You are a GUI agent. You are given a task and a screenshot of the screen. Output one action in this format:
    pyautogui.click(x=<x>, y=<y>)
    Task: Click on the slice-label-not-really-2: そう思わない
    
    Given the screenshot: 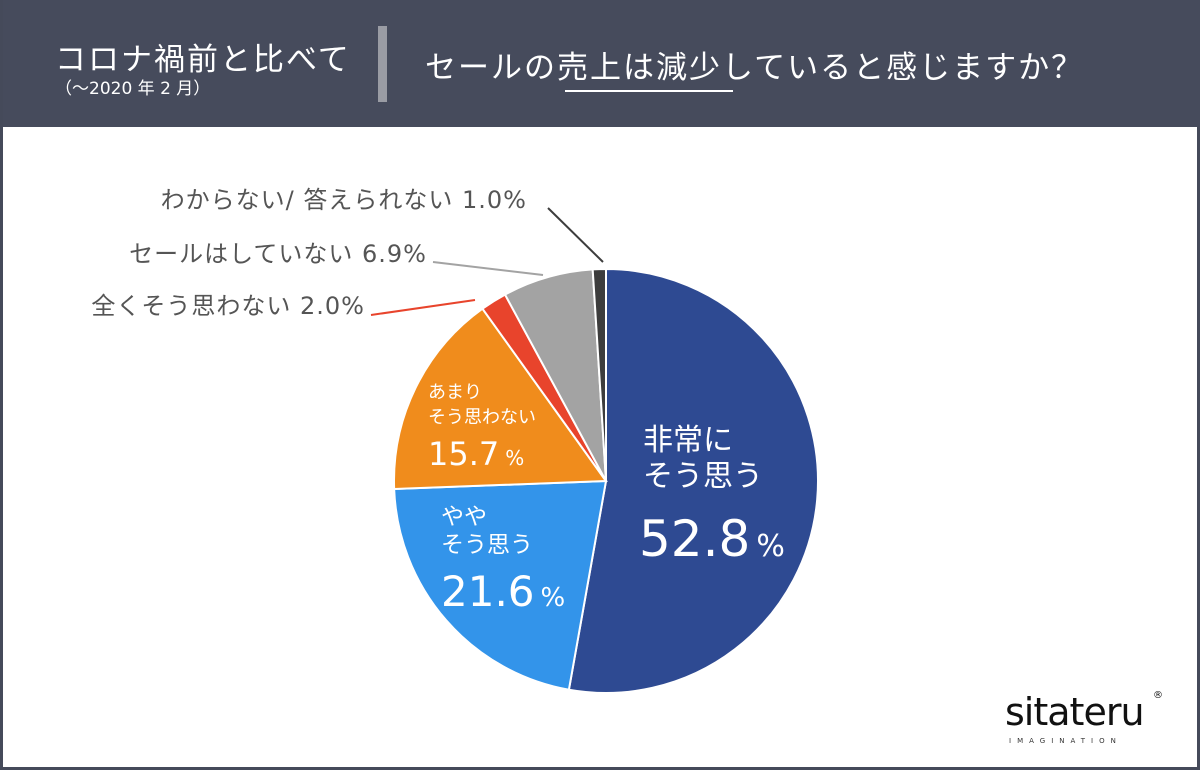 What is the action you would take?
    pyautogui.click(x=482, y=417)
    